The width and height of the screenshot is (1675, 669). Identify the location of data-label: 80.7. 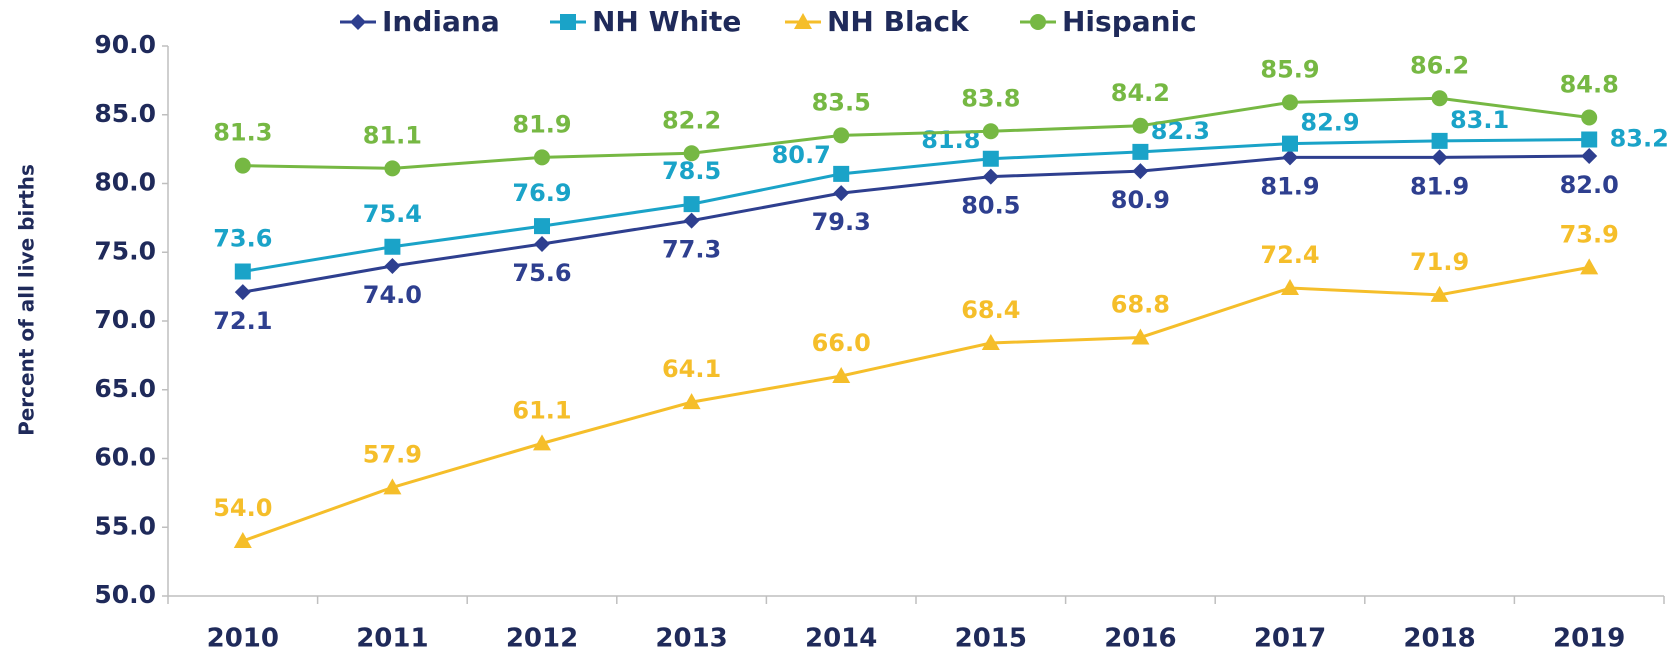
(801, 155).